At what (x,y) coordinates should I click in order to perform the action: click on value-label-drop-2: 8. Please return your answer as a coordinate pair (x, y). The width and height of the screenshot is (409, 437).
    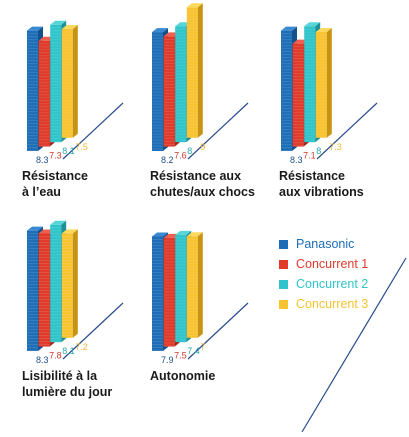
    Looking at the image, I should click on (189, 151).